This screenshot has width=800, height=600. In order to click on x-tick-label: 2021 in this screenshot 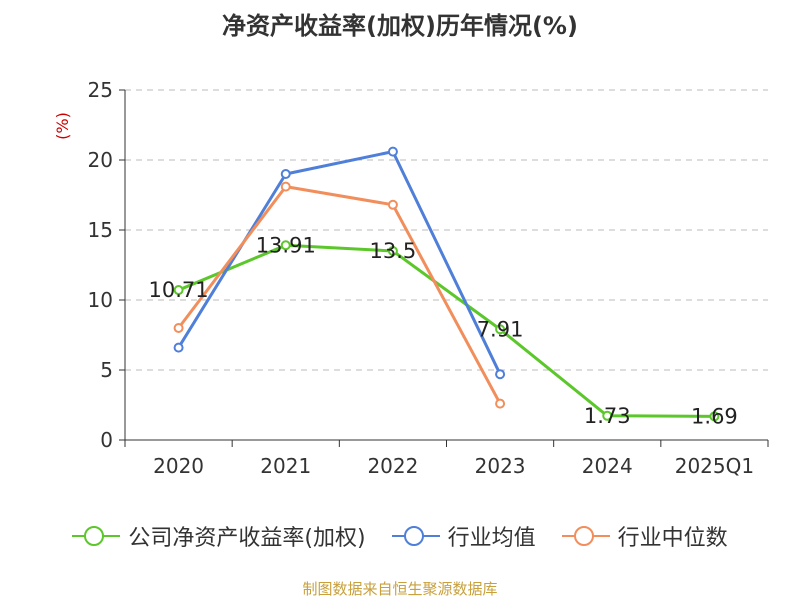, I will do `click(285, 466)`.